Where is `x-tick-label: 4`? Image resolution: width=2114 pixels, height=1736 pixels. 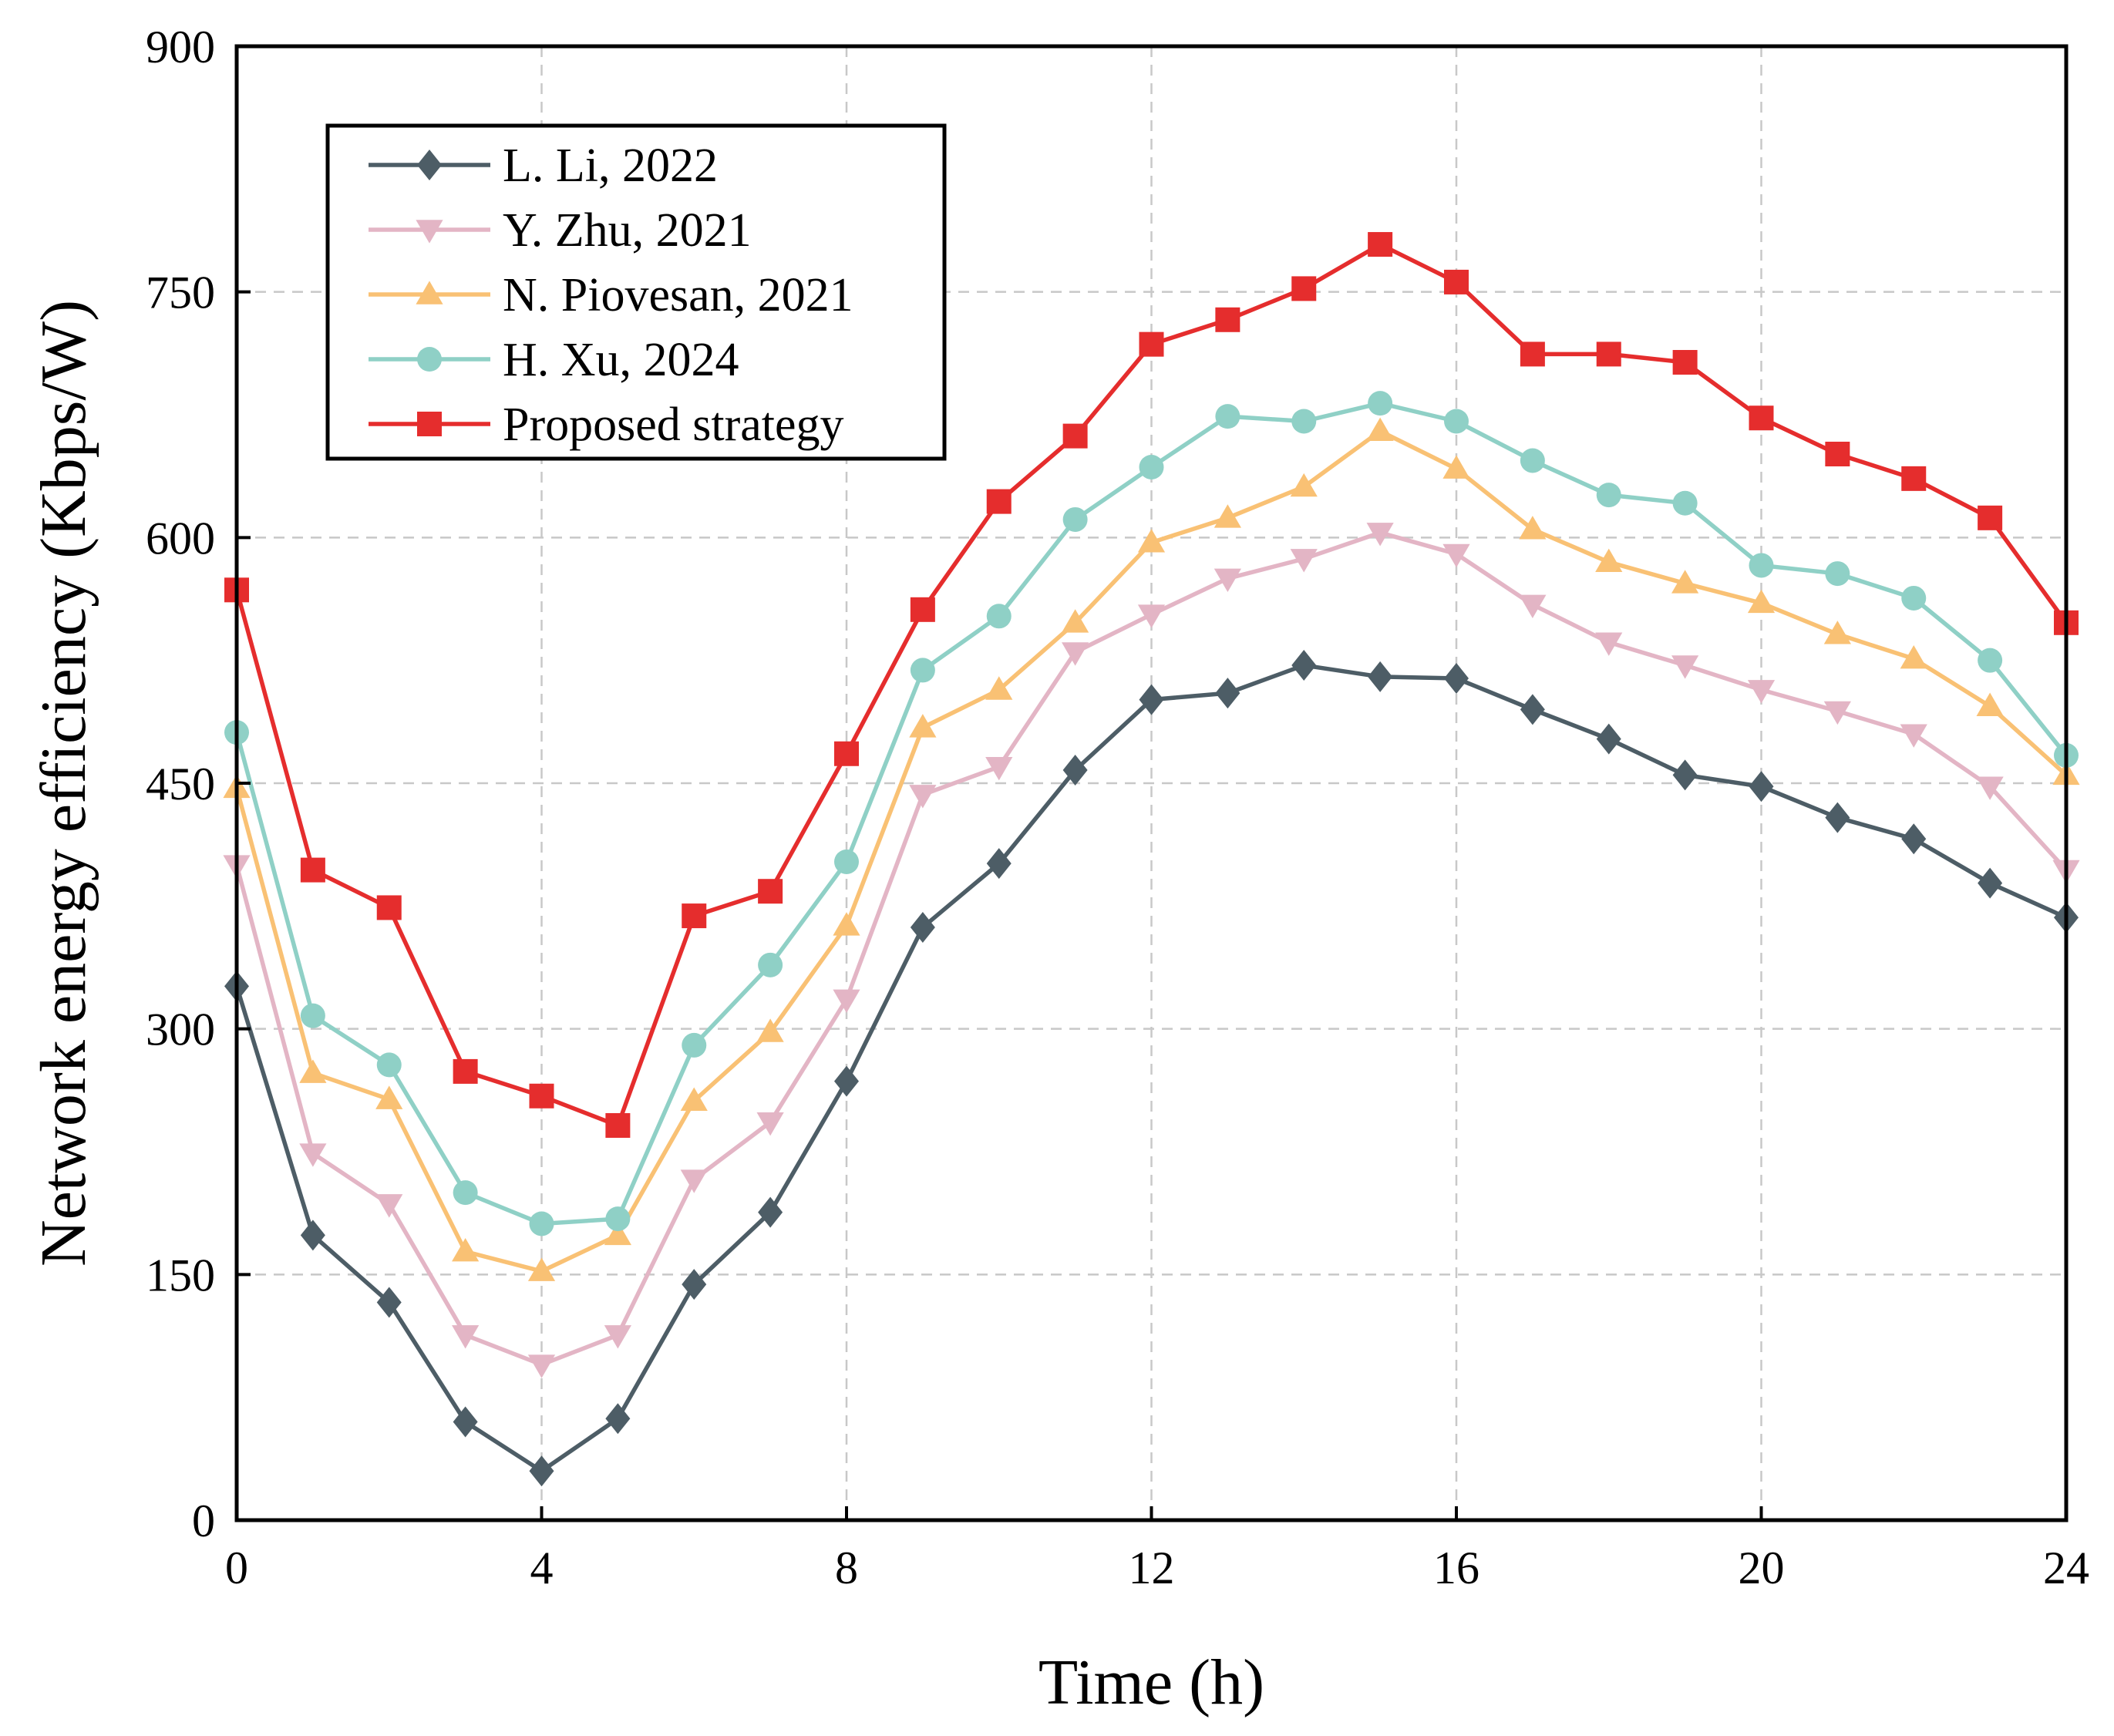 x-tick-label: 4 is located at coordinates (542, 1568).